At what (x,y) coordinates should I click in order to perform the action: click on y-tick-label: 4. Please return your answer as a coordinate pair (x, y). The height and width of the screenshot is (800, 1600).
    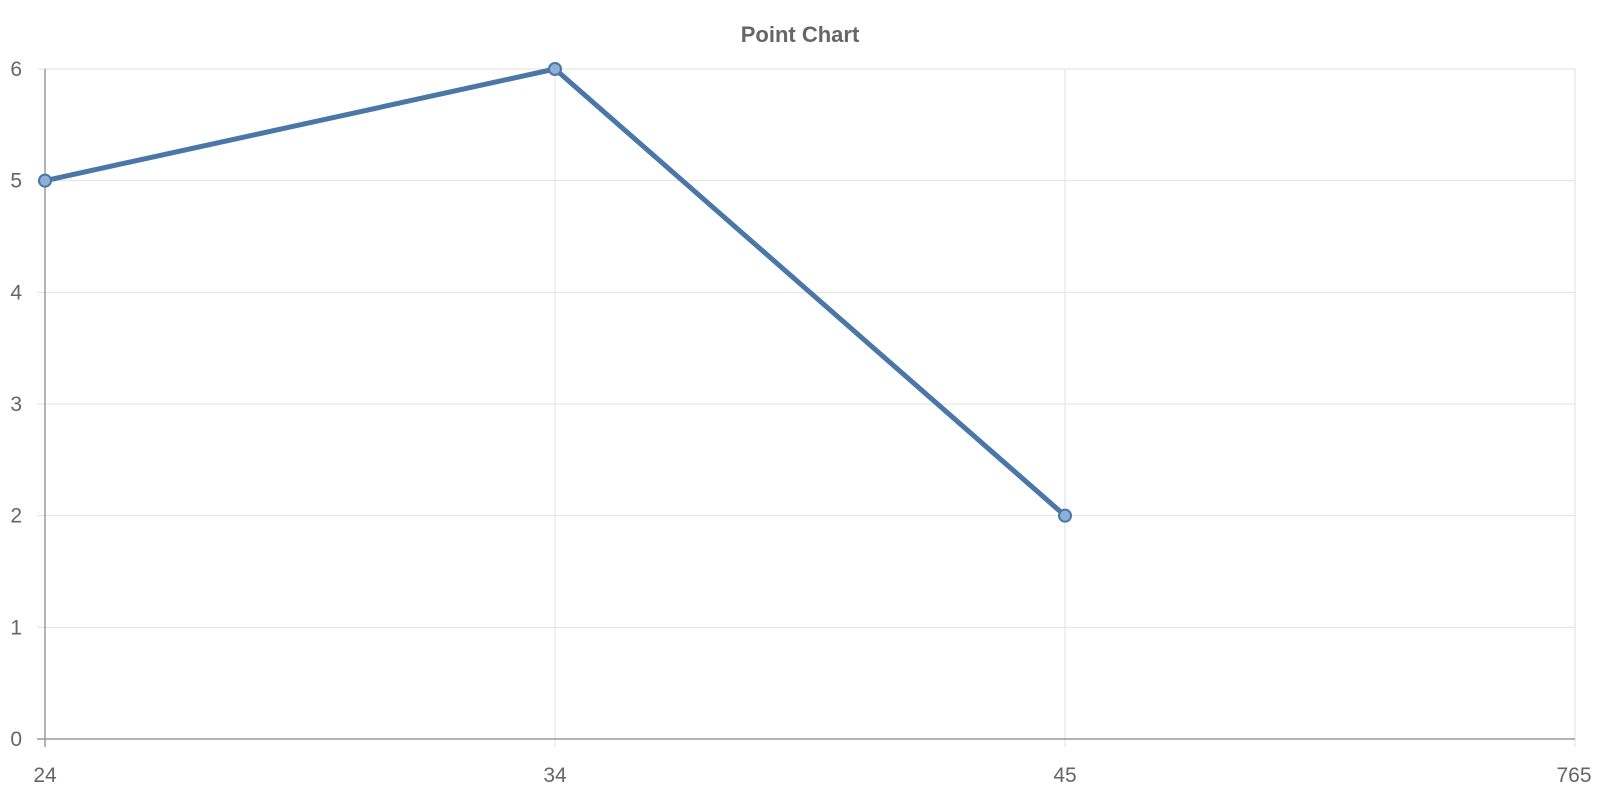
    Looking at the image, I should click on (16, 292).